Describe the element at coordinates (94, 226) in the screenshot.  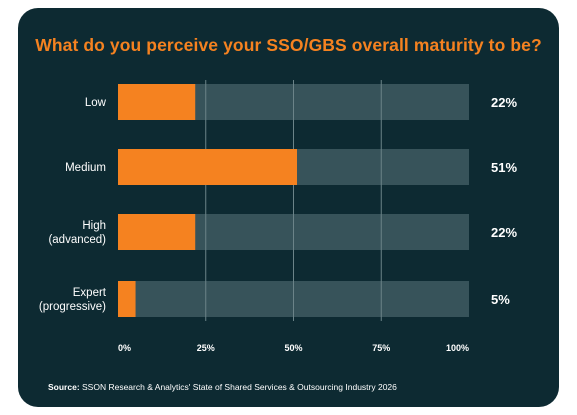
I see `category-label-line: High` at that location.